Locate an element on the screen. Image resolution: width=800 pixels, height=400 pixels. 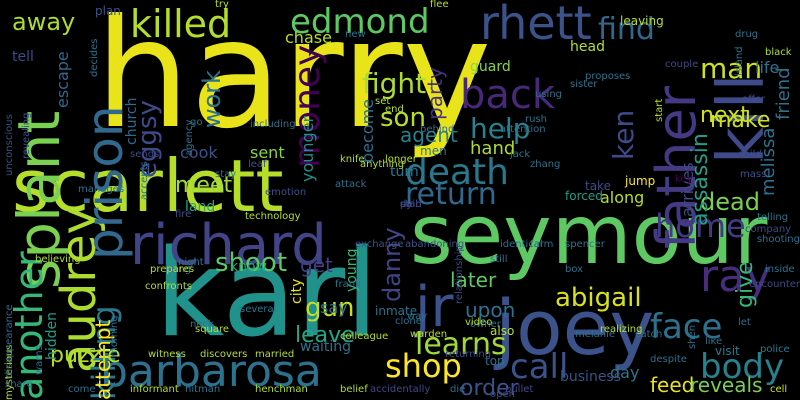
word-bullet: bullet is located at coordinates (519, 389).